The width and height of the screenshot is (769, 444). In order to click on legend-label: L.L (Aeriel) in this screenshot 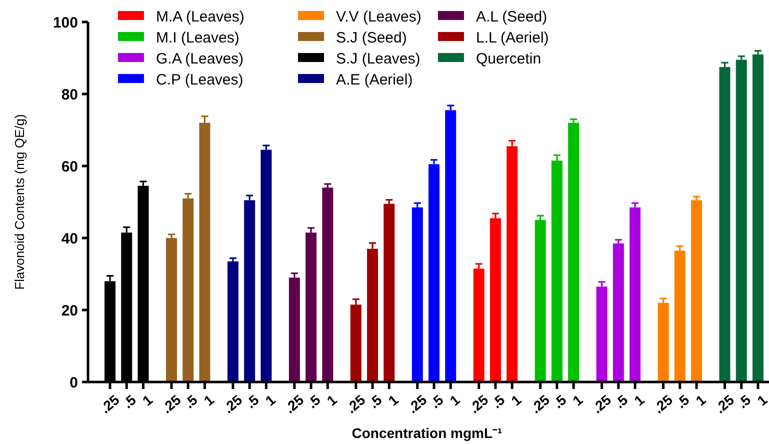, I will do `click(512, 37)`.